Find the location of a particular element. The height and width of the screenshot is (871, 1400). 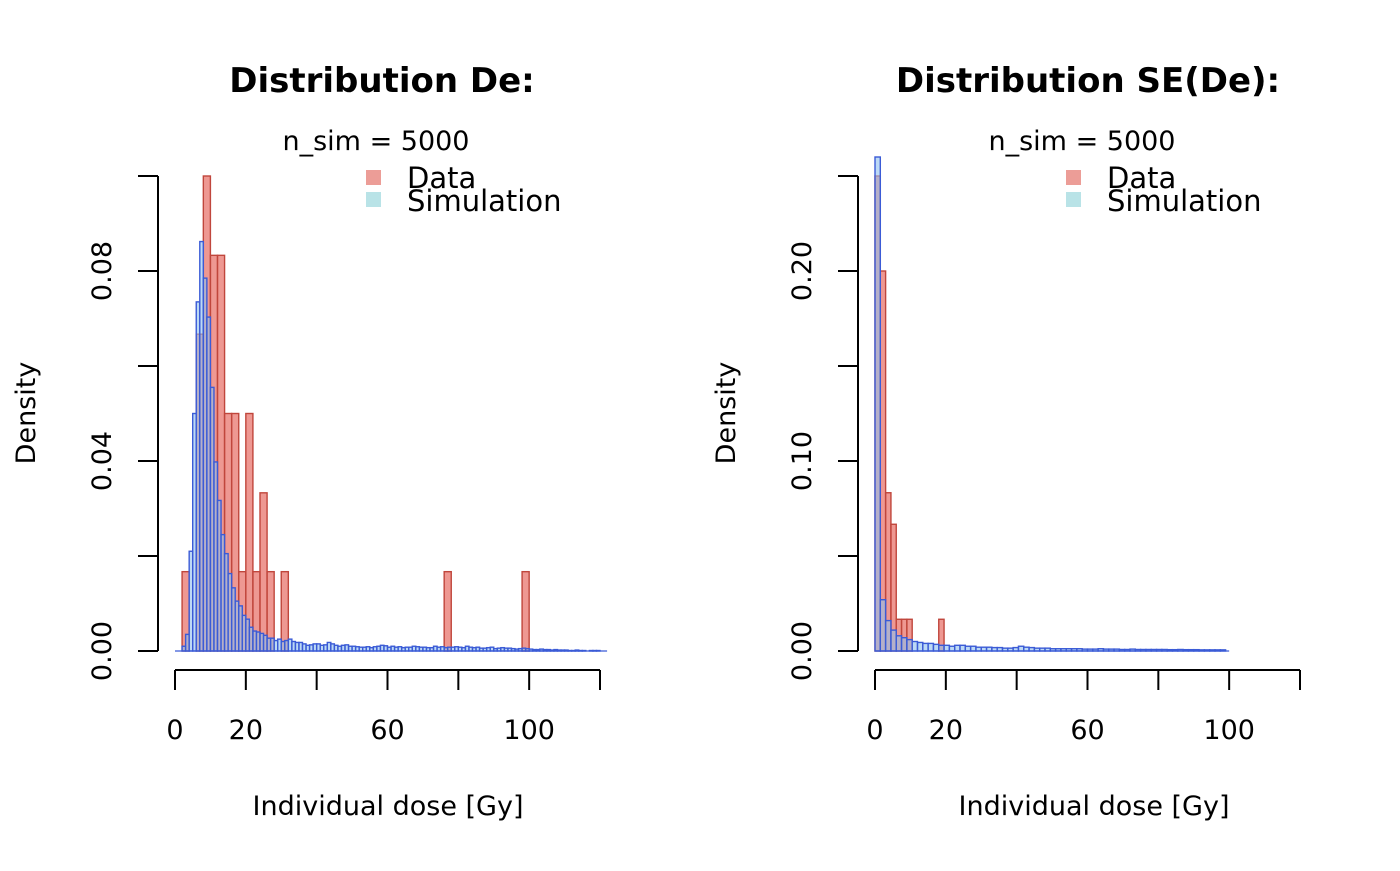

y-axis: 0.00 0.04 0.08 is located at coordinates (123, 428).